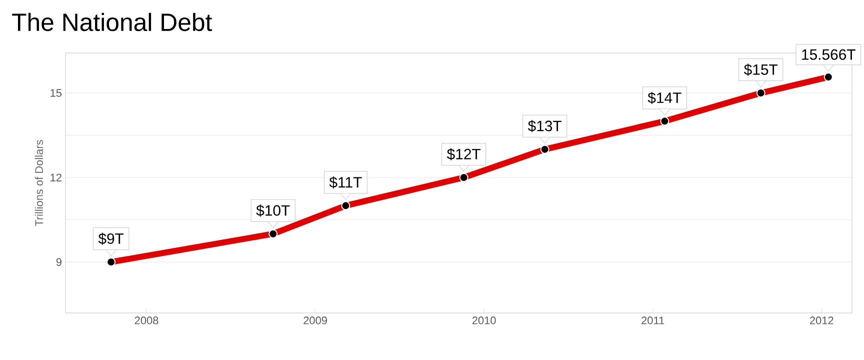  Describe the element at coordinates (822, 320) in the screenshot. I see `x-tick-label: 2012` at that location.